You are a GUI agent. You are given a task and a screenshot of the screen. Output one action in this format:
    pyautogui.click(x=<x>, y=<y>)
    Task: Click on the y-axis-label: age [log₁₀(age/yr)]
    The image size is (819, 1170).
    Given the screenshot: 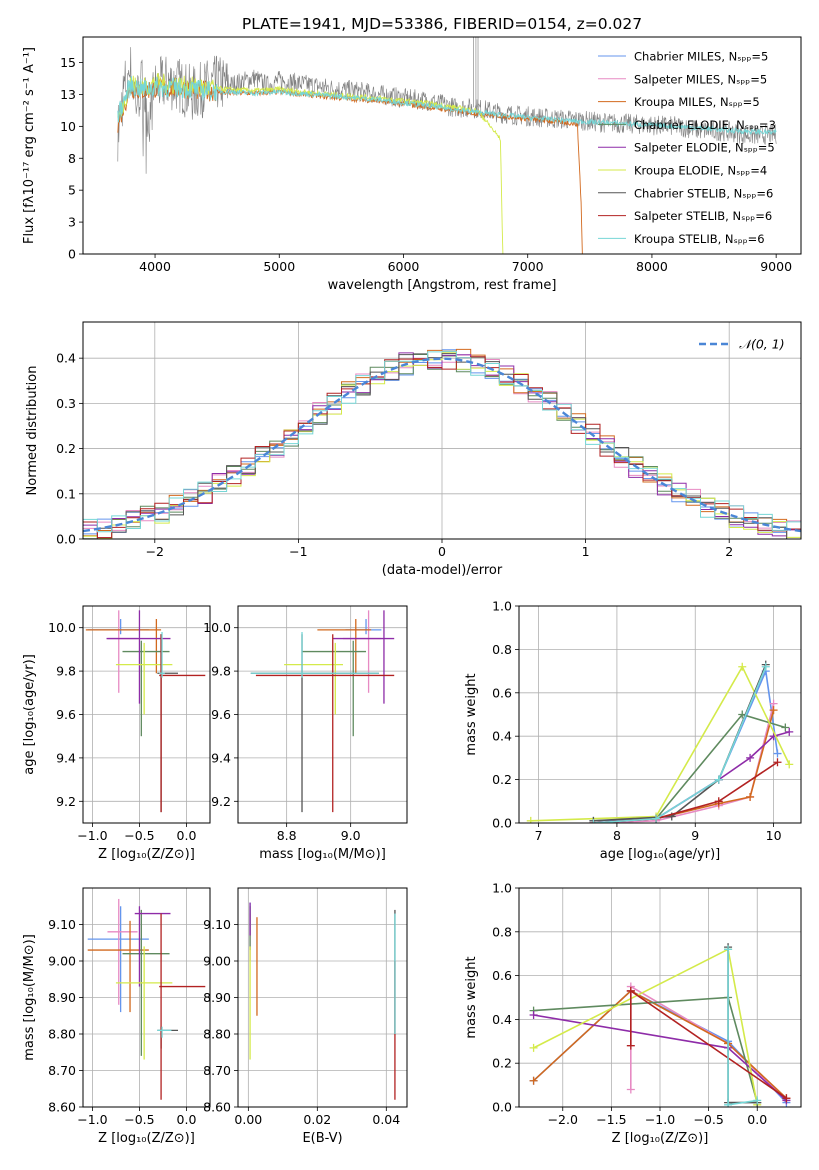 What is the action you would take?
    pyautogui.click(x=29, y=714)
    